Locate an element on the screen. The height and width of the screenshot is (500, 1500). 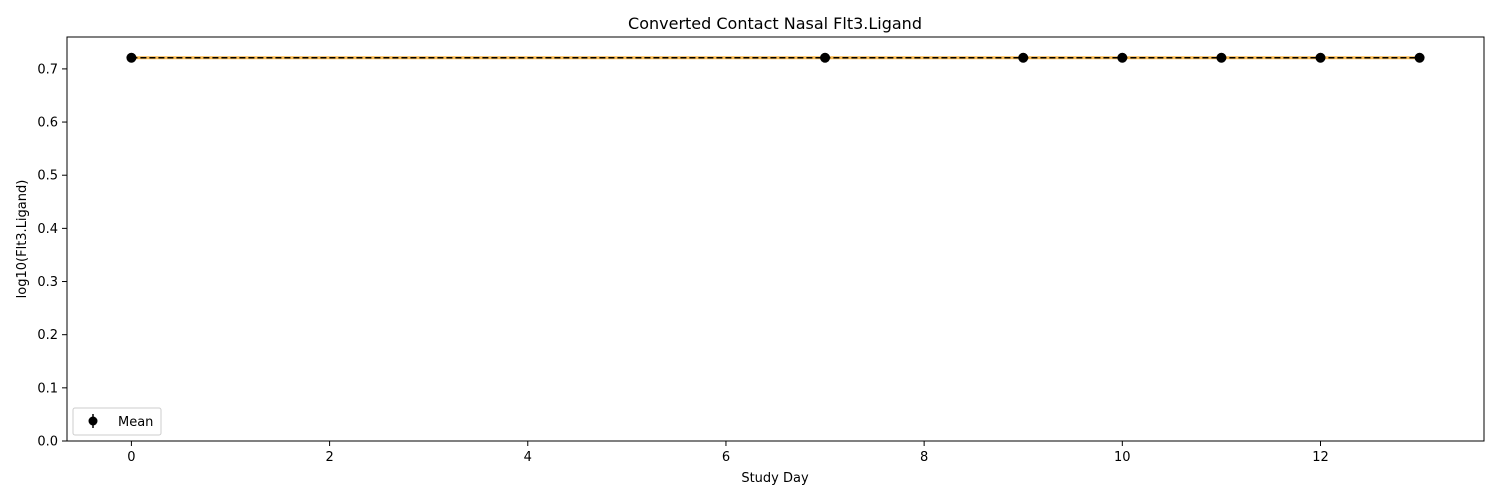
y-tick-label: 0.4 is located at coordinates (47, 229).